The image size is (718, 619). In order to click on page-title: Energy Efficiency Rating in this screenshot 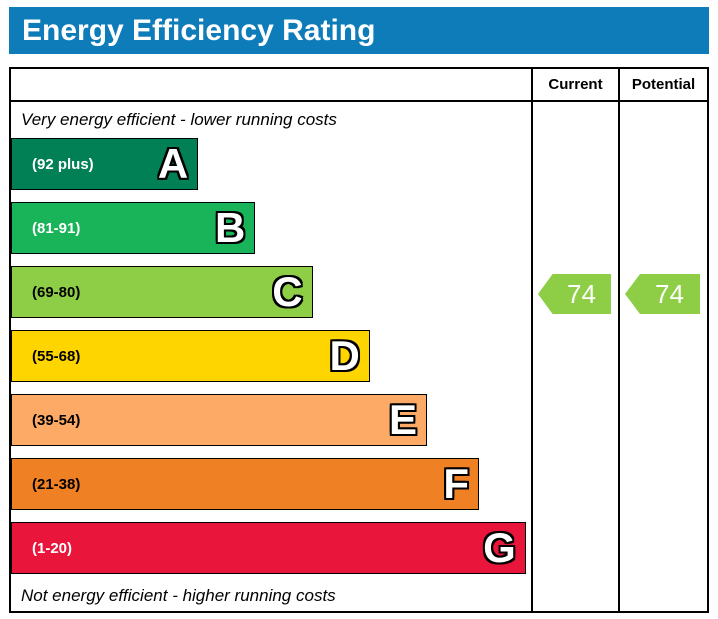, I will do `click(359, 30)`.